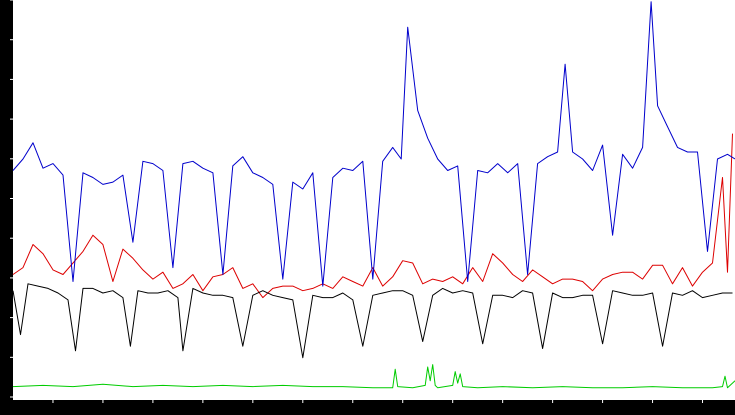  I want to click on x-axis-line, so click(374, 398).